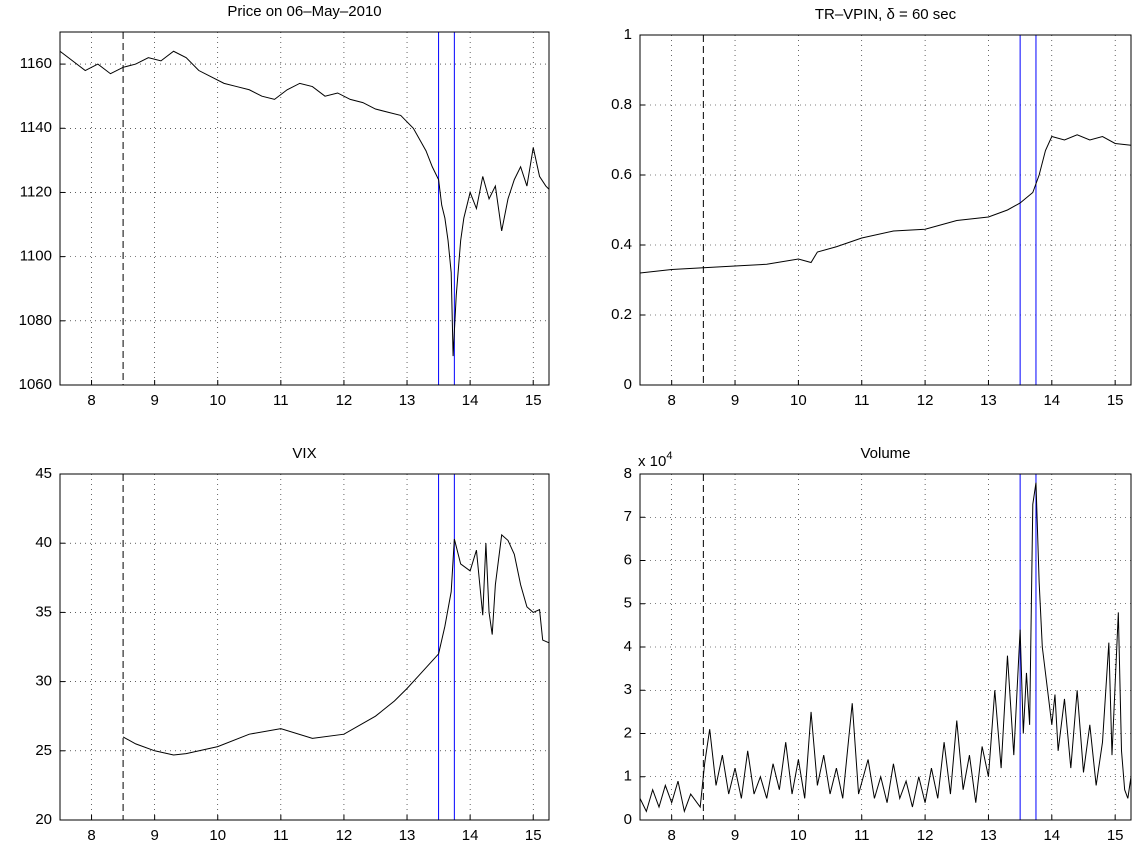  What do you see at coordinates (621, 314) in the screenshot?
I see `y-tick-label: 0.2` at bounding box center [621, 314].